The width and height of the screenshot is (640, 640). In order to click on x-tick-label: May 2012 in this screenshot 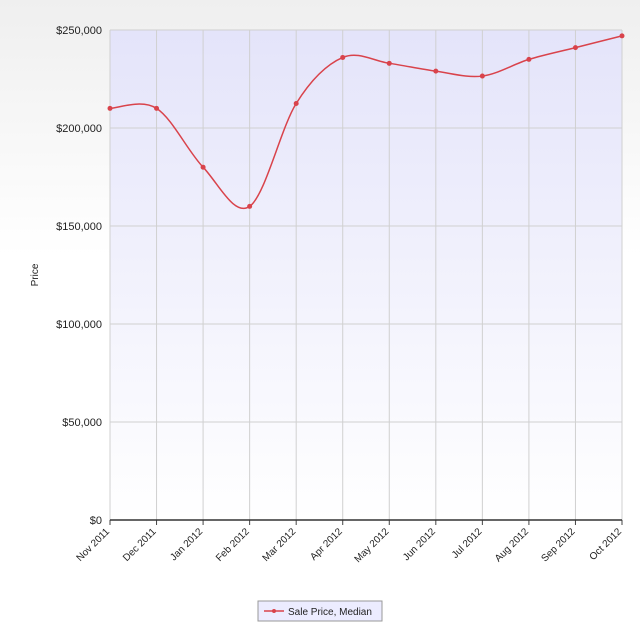, I will do `click(372, 545)`.